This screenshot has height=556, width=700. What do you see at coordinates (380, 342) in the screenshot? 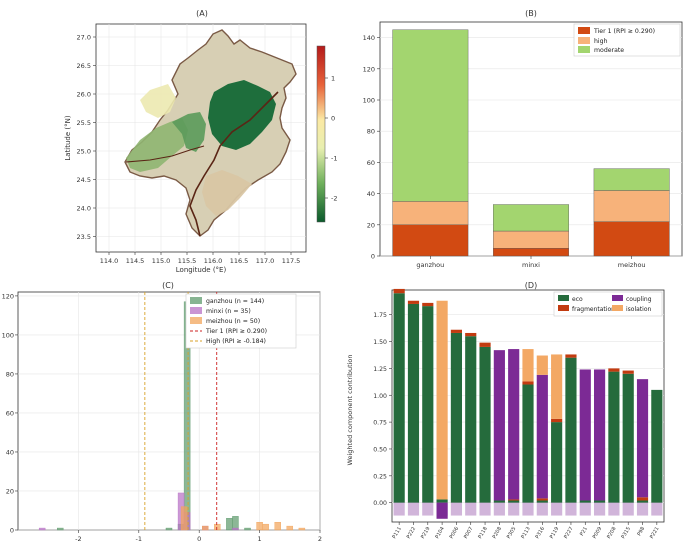
I see `y-tick-label: 1.50` at bounding box center [380, 342].